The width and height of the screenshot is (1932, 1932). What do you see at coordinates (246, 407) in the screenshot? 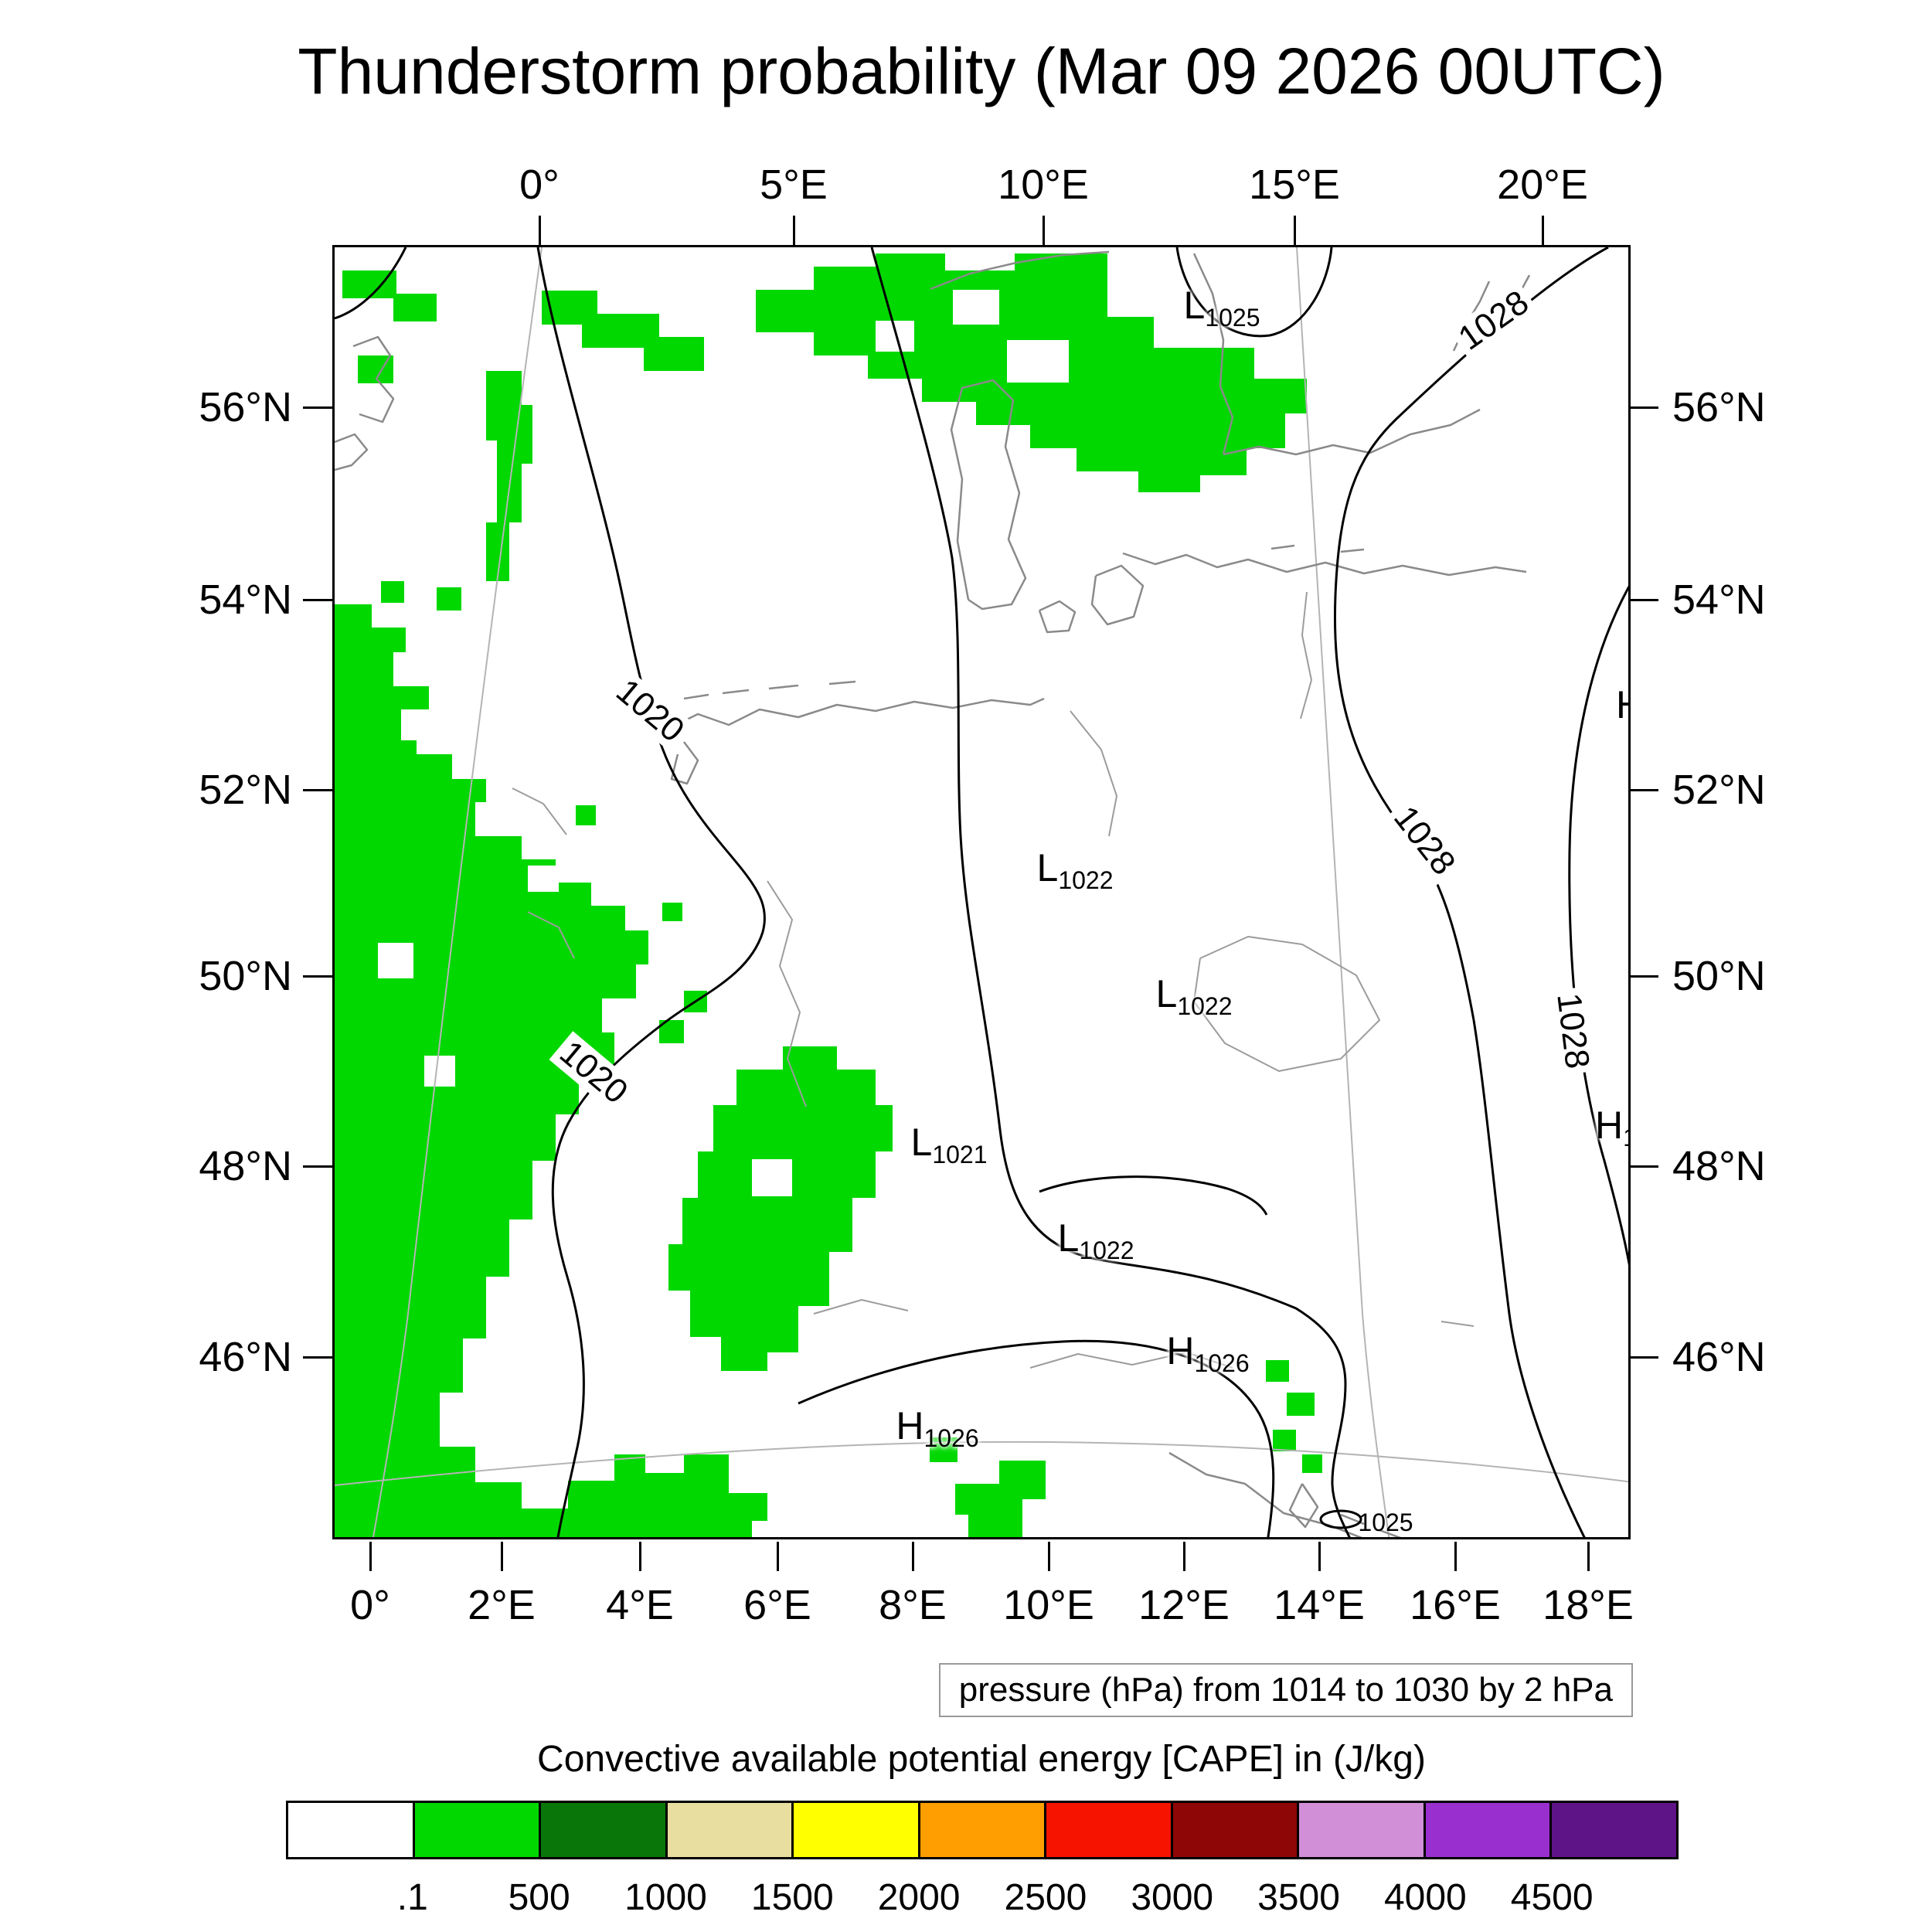
I see `axis-tick-label-left: 56°N` at bounding box center [246, 407].